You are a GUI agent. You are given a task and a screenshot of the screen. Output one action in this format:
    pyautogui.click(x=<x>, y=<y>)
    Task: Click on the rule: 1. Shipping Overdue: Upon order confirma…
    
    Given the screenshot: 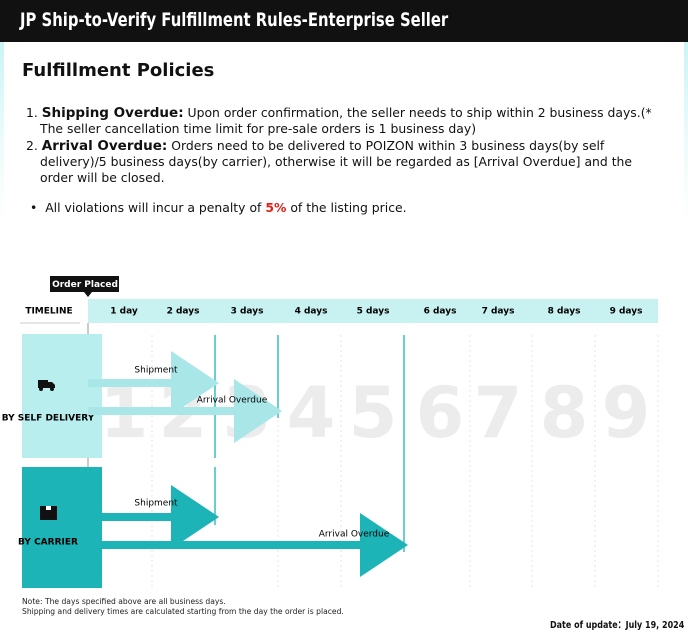 What is the action you would take?
    pyautogui.click(x=341, y=121)
    